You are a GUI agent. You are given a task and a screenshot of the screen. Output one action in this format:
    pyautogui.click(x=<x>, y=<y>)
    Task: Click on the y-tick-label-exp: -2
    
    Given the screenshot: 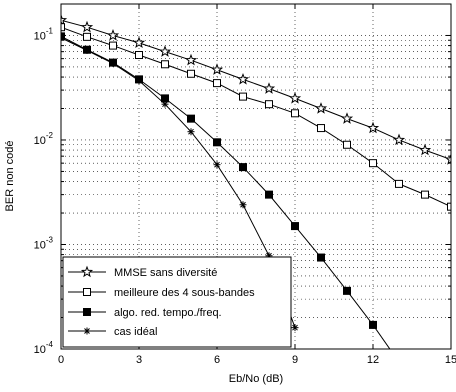 What is the action you would take?
    pyautogui.click(x=50, y=135)
    